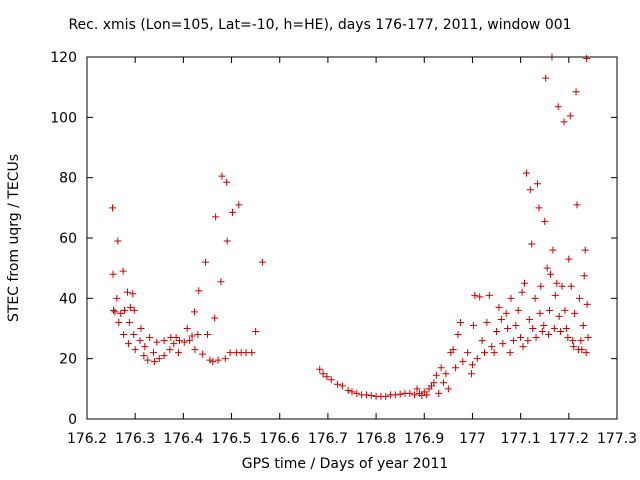  What do you see at coordinates (135, 439) in the screenshot?
I see `x-tick-label: 176.3` at bounding box center [135, 439].